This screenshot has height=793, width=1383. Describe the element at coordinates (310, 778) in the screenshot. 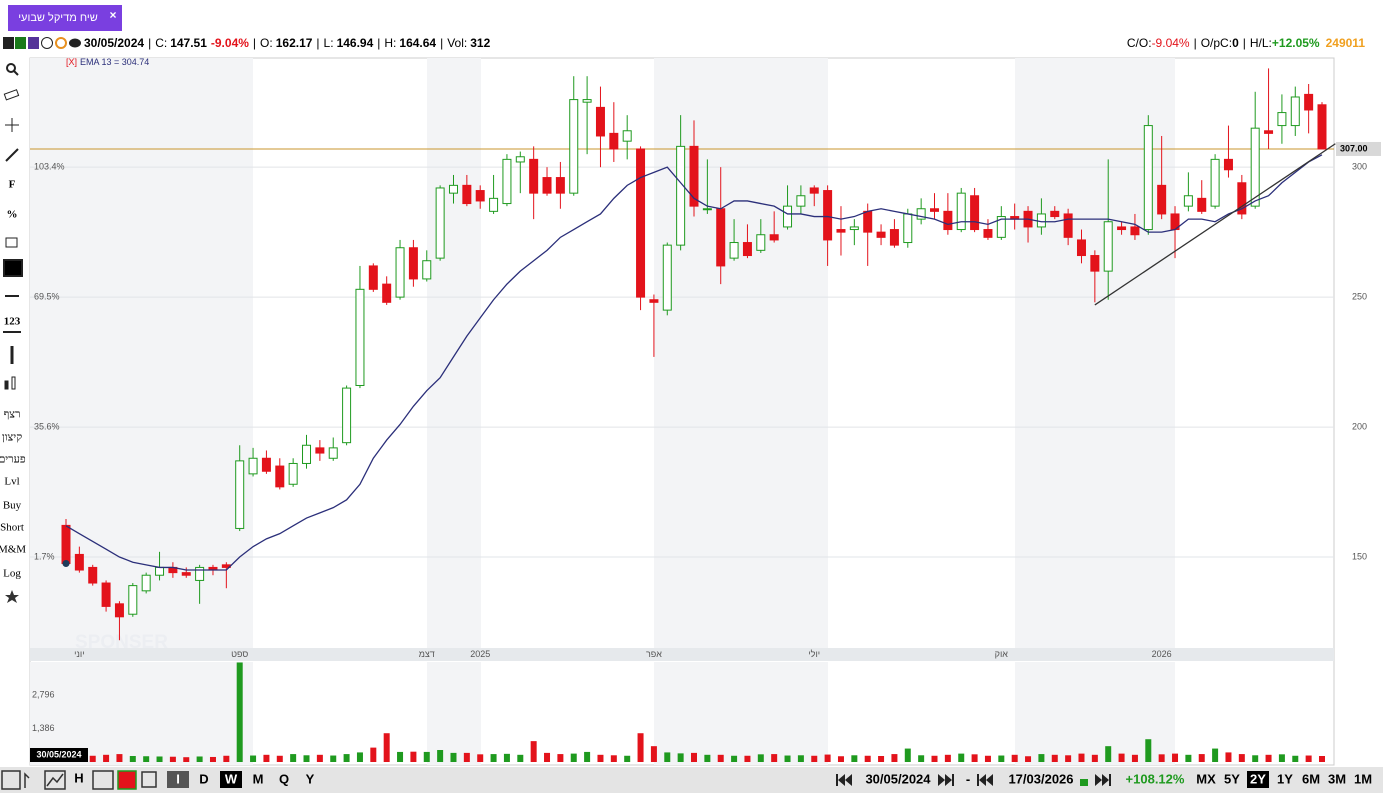

I see `period-button: Y` at that location.